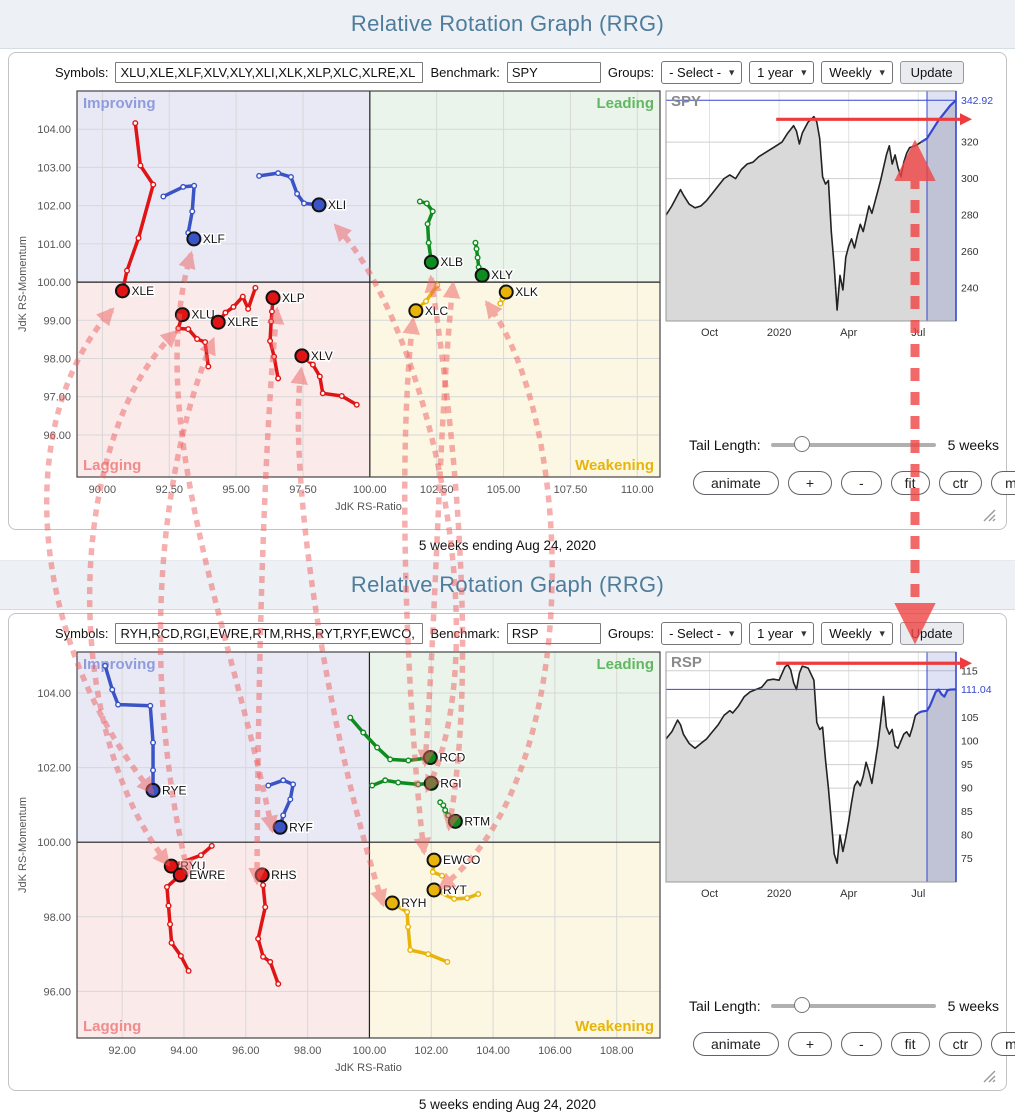 This screenshot has height=1115, width=1015. I want to click on svg-text: JdK RS-Ratio, so click(368, 1068).